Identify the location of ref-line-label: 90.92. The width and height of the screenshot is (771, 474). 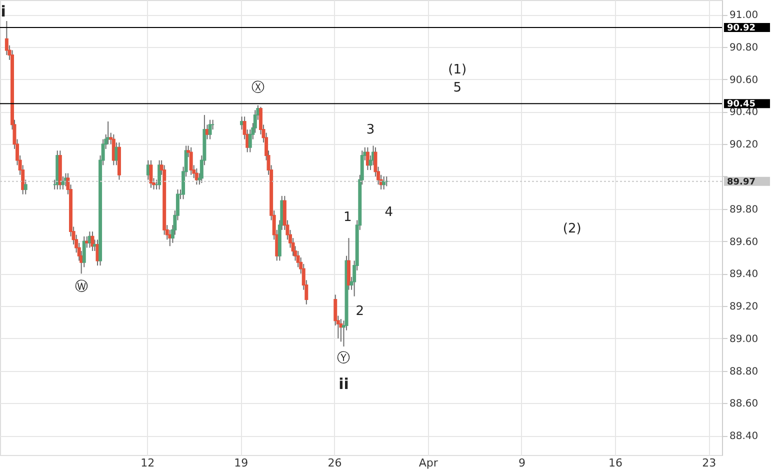
(741, 29).